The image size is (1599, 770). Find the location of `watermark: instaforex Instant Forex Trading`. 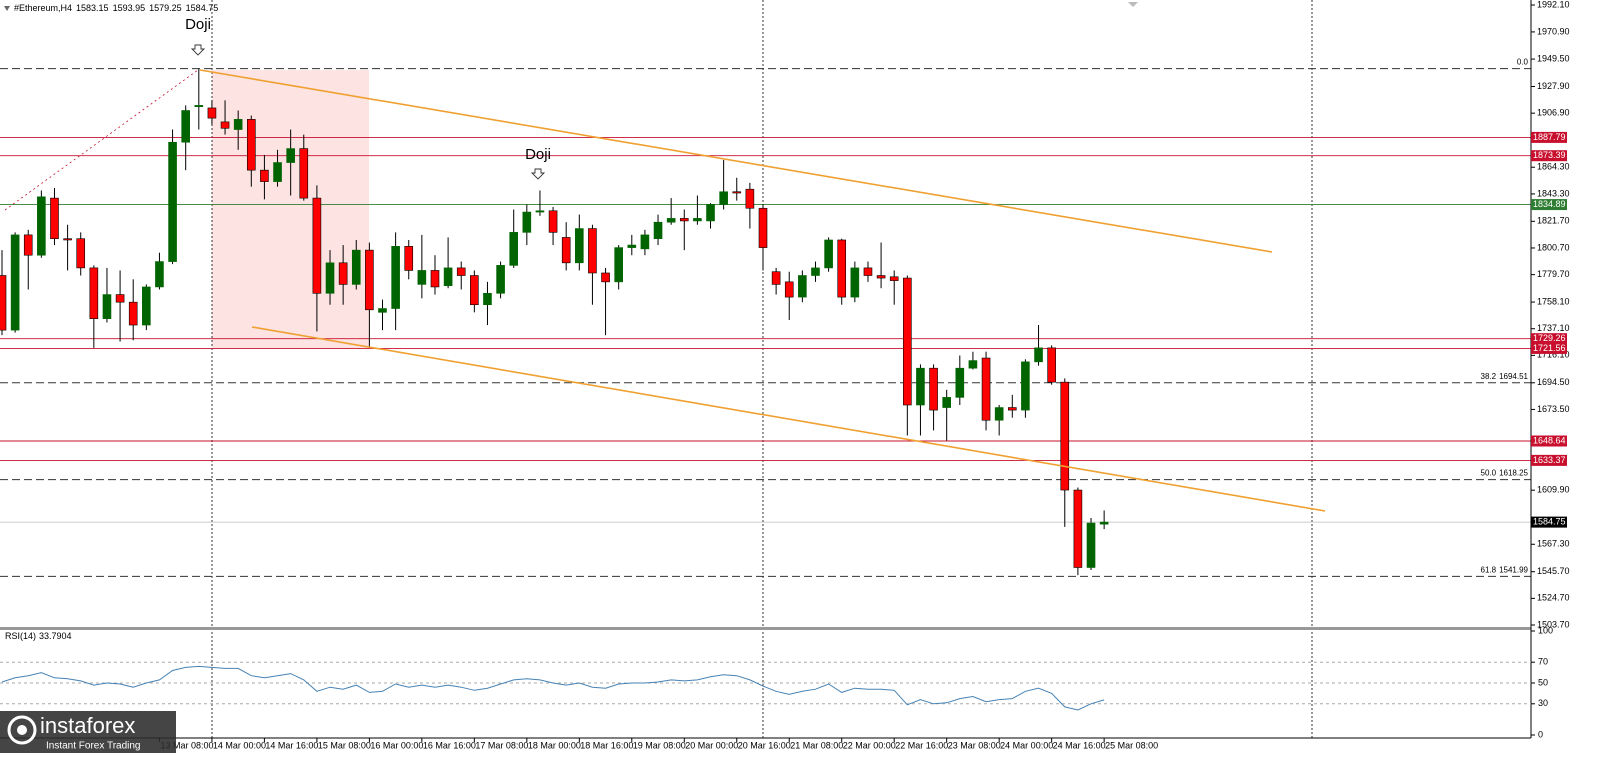

watermark: instaforex Instant Forex Trading is located at coordinates (88, 732).